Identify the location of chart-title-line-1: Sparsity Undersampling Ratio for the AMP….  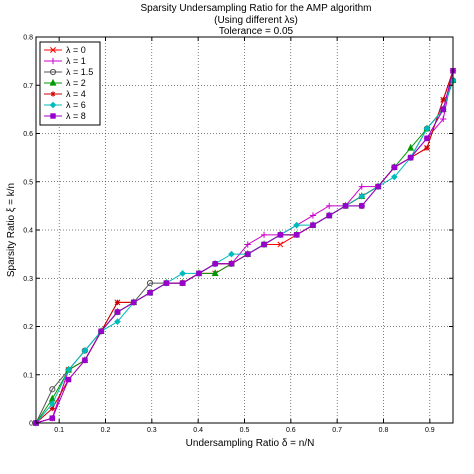
(255, 8).